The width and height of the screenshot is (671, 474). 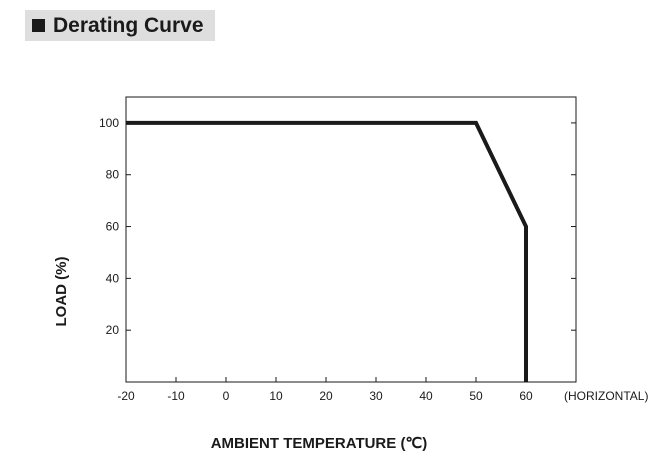 What do you see at coordinates (126, 396) in the screenshot?
I see `x-tick-label: -20` at bounding box center [126, 396].